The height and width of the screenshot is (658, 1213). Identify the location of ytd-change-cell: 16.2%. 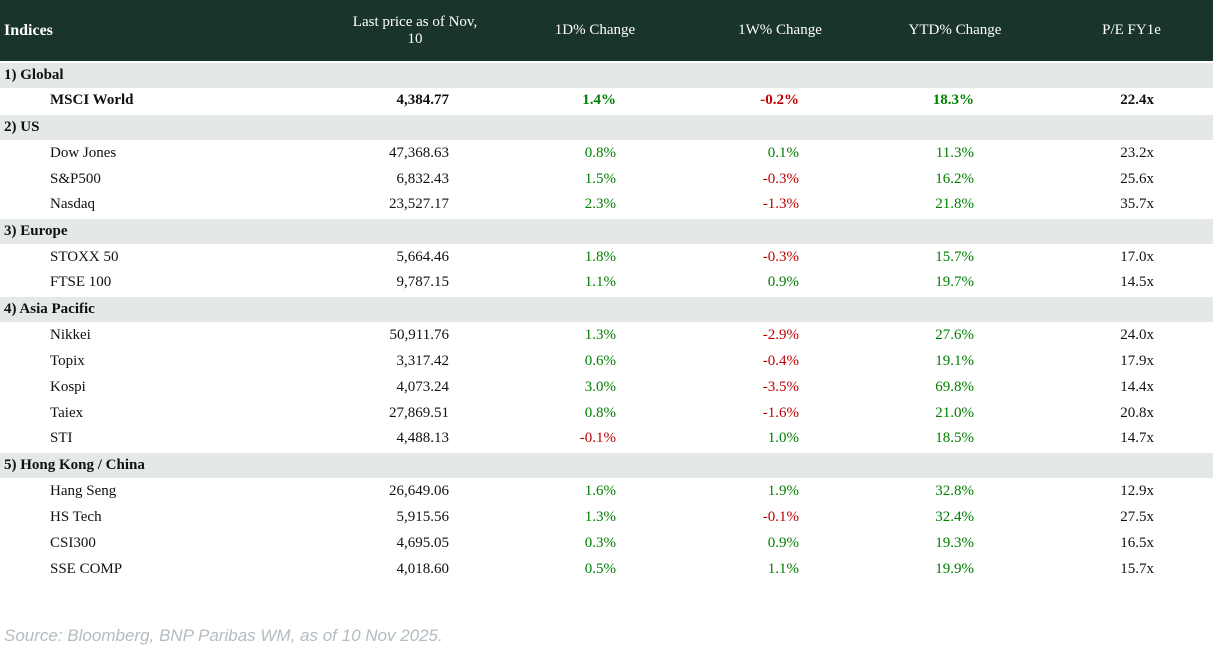
(954, 178).